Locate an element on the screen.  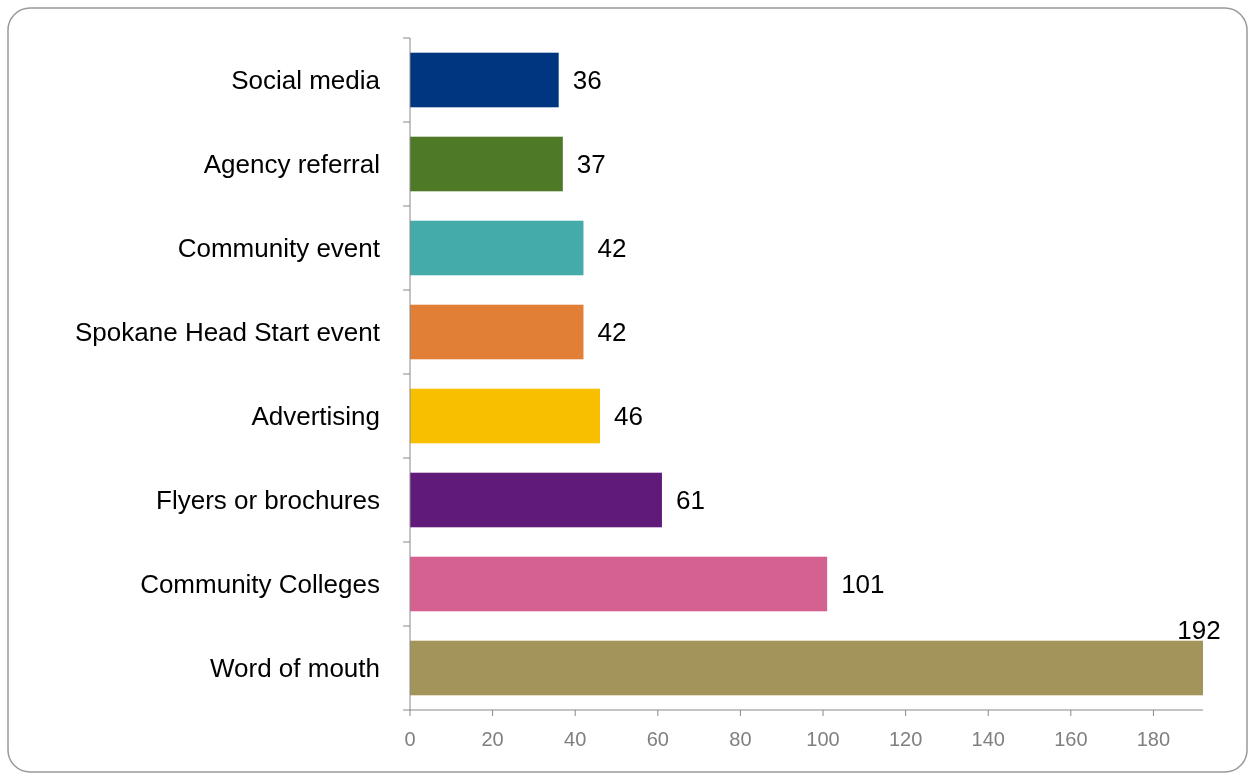
y-tick-label: Agency referral is located at coordinates (291, 164).